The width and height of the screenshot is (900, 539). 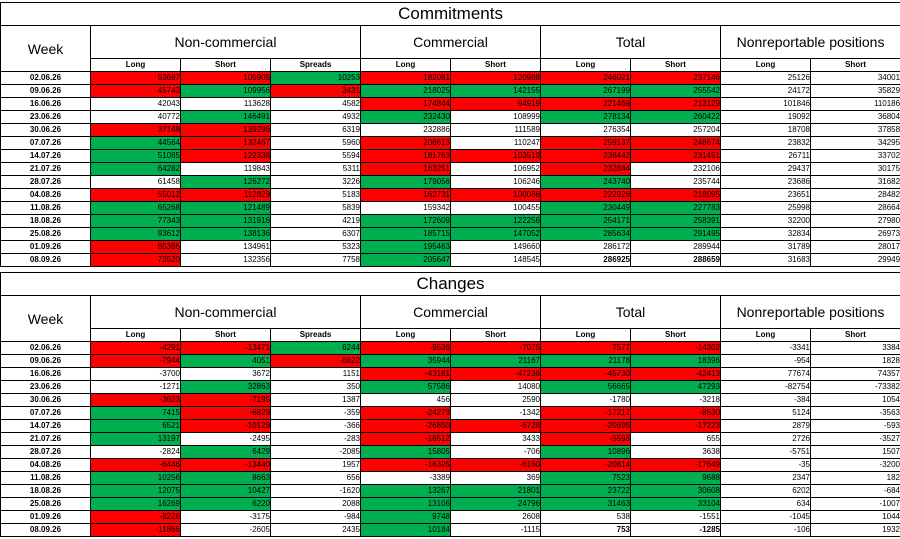 What do you see at coordinates (405, 348) in the screenshot?
I see `value-cell: -9536` at bounding box center [405, 348].